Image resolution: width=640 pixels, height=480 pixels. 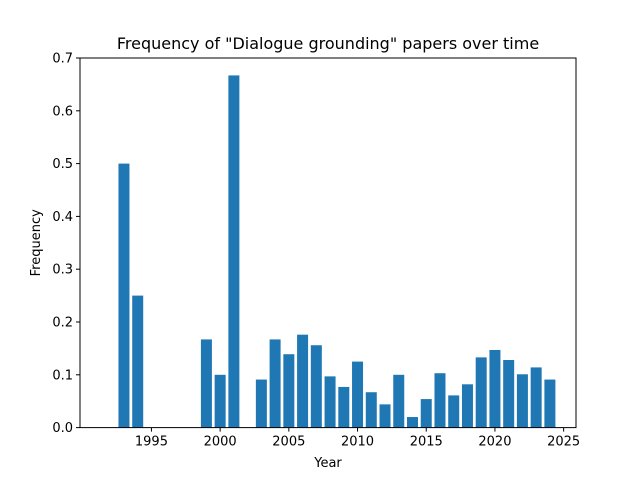 What do you see at coordinates (36, 242) in the screenshot?
I see `y-axis-label: Frequency` at bounding box center [36, 242].